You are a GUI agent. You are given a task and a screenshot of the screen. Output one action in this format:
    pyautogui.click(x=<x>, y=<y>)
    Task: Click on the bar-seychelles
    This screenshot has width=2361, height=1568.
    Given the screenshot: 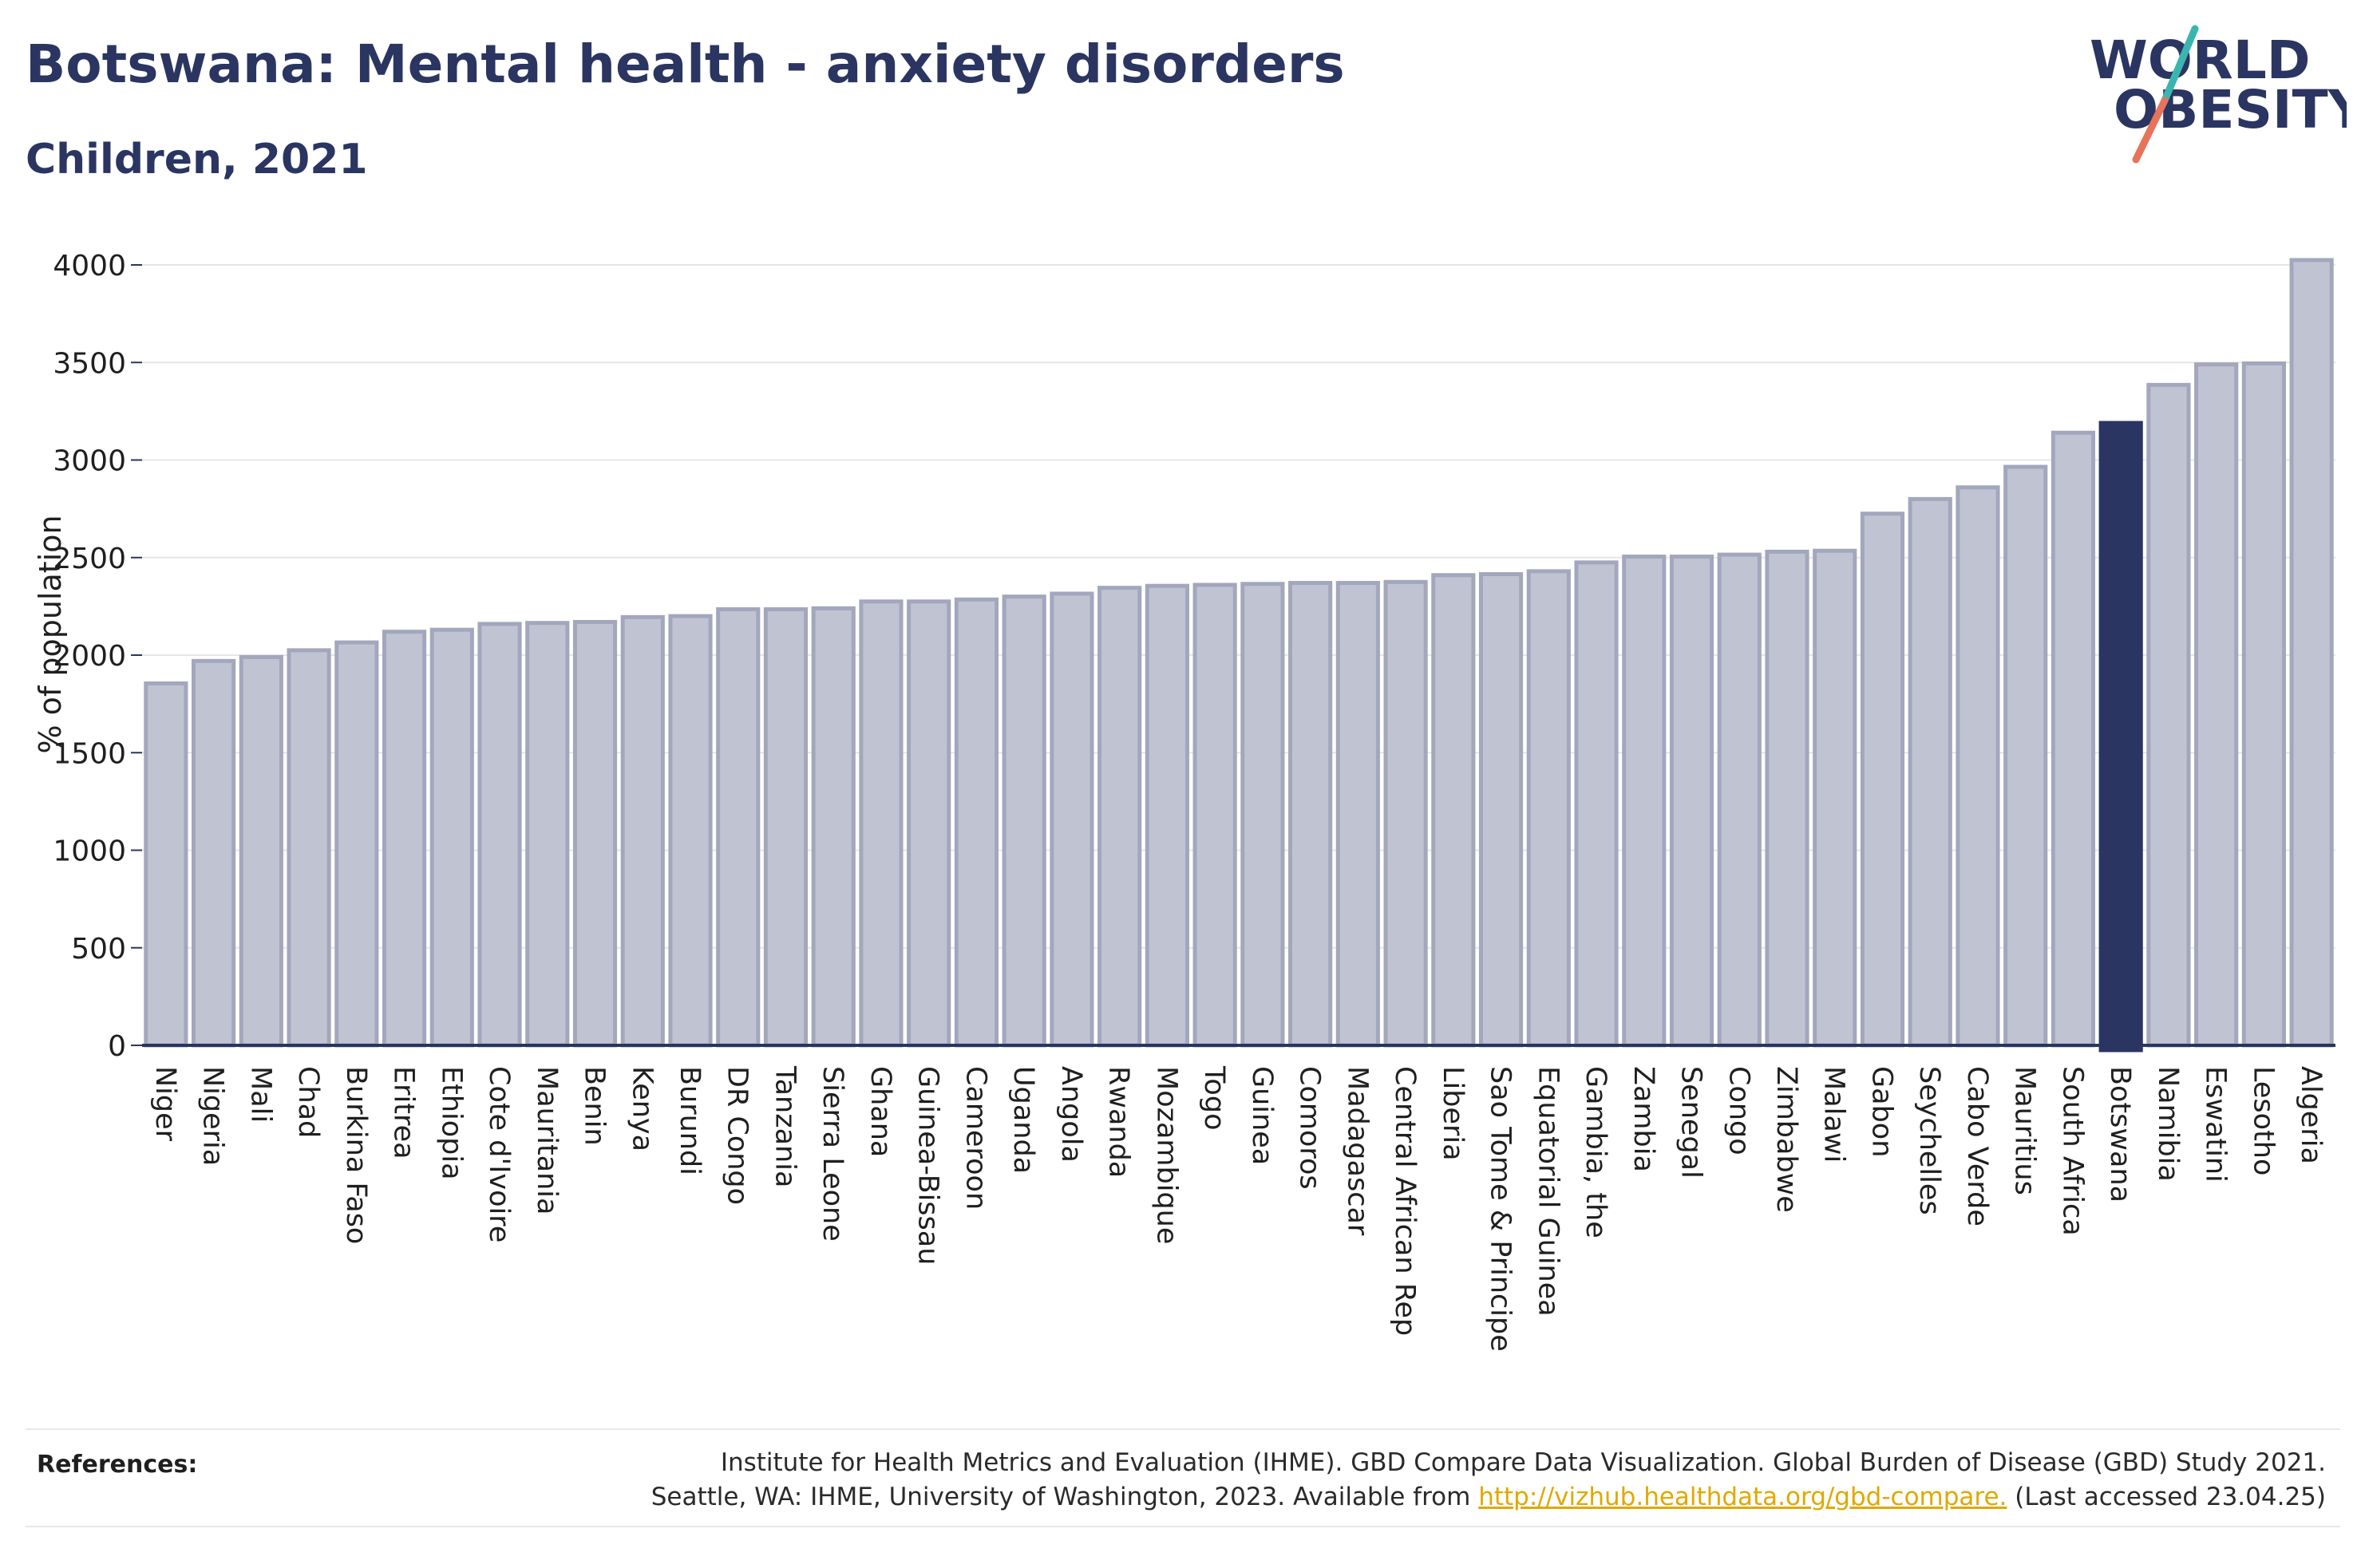 What is the action you would take?
    pyautogui.click(x=1930, y=772)
    